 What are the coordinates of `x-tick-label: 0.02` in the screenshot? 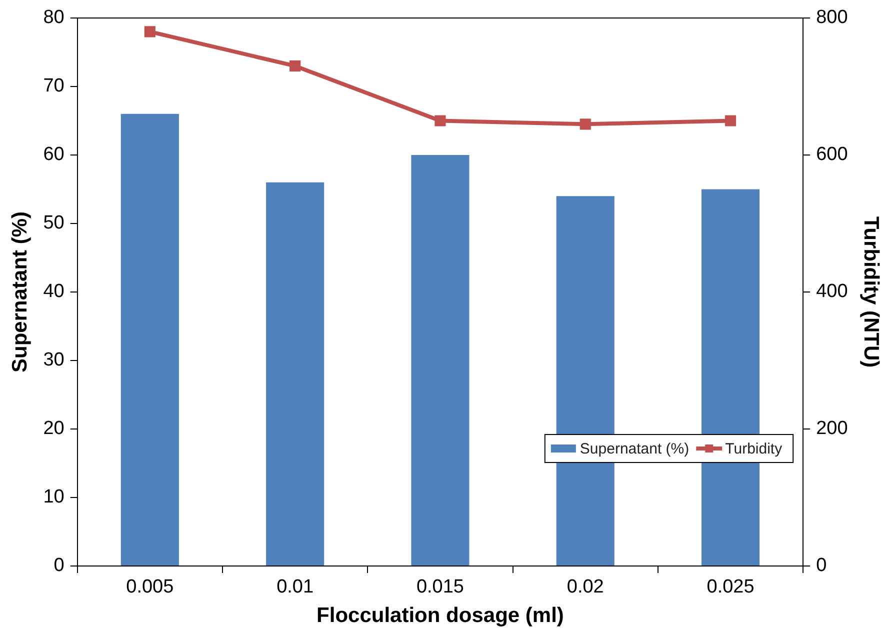 It's located at (585, 587).